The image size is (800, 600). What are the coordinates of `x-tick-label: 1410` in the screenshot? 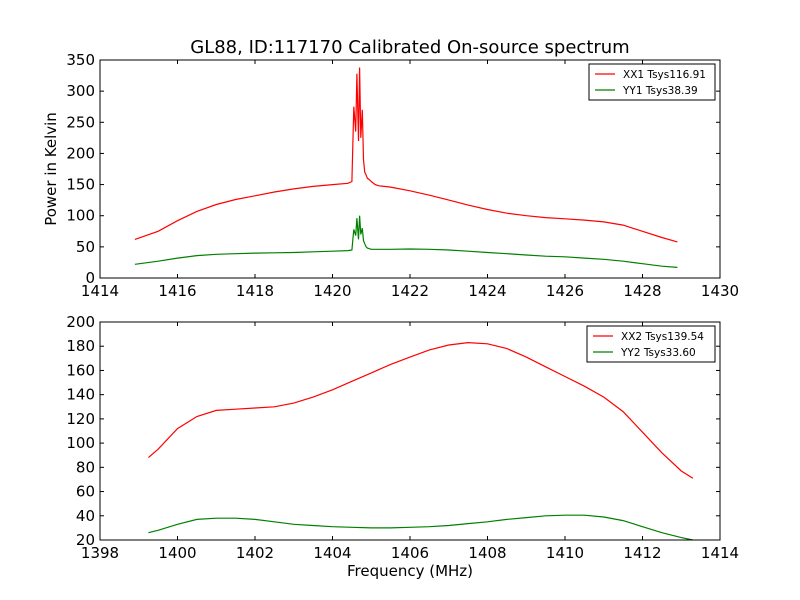 It's located at (565, 553).